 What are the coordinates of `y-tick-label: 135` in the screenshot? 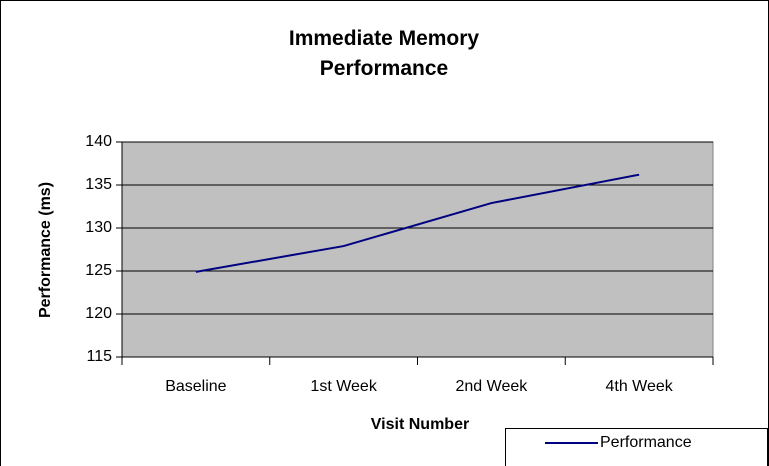 It's located at (98, 184).